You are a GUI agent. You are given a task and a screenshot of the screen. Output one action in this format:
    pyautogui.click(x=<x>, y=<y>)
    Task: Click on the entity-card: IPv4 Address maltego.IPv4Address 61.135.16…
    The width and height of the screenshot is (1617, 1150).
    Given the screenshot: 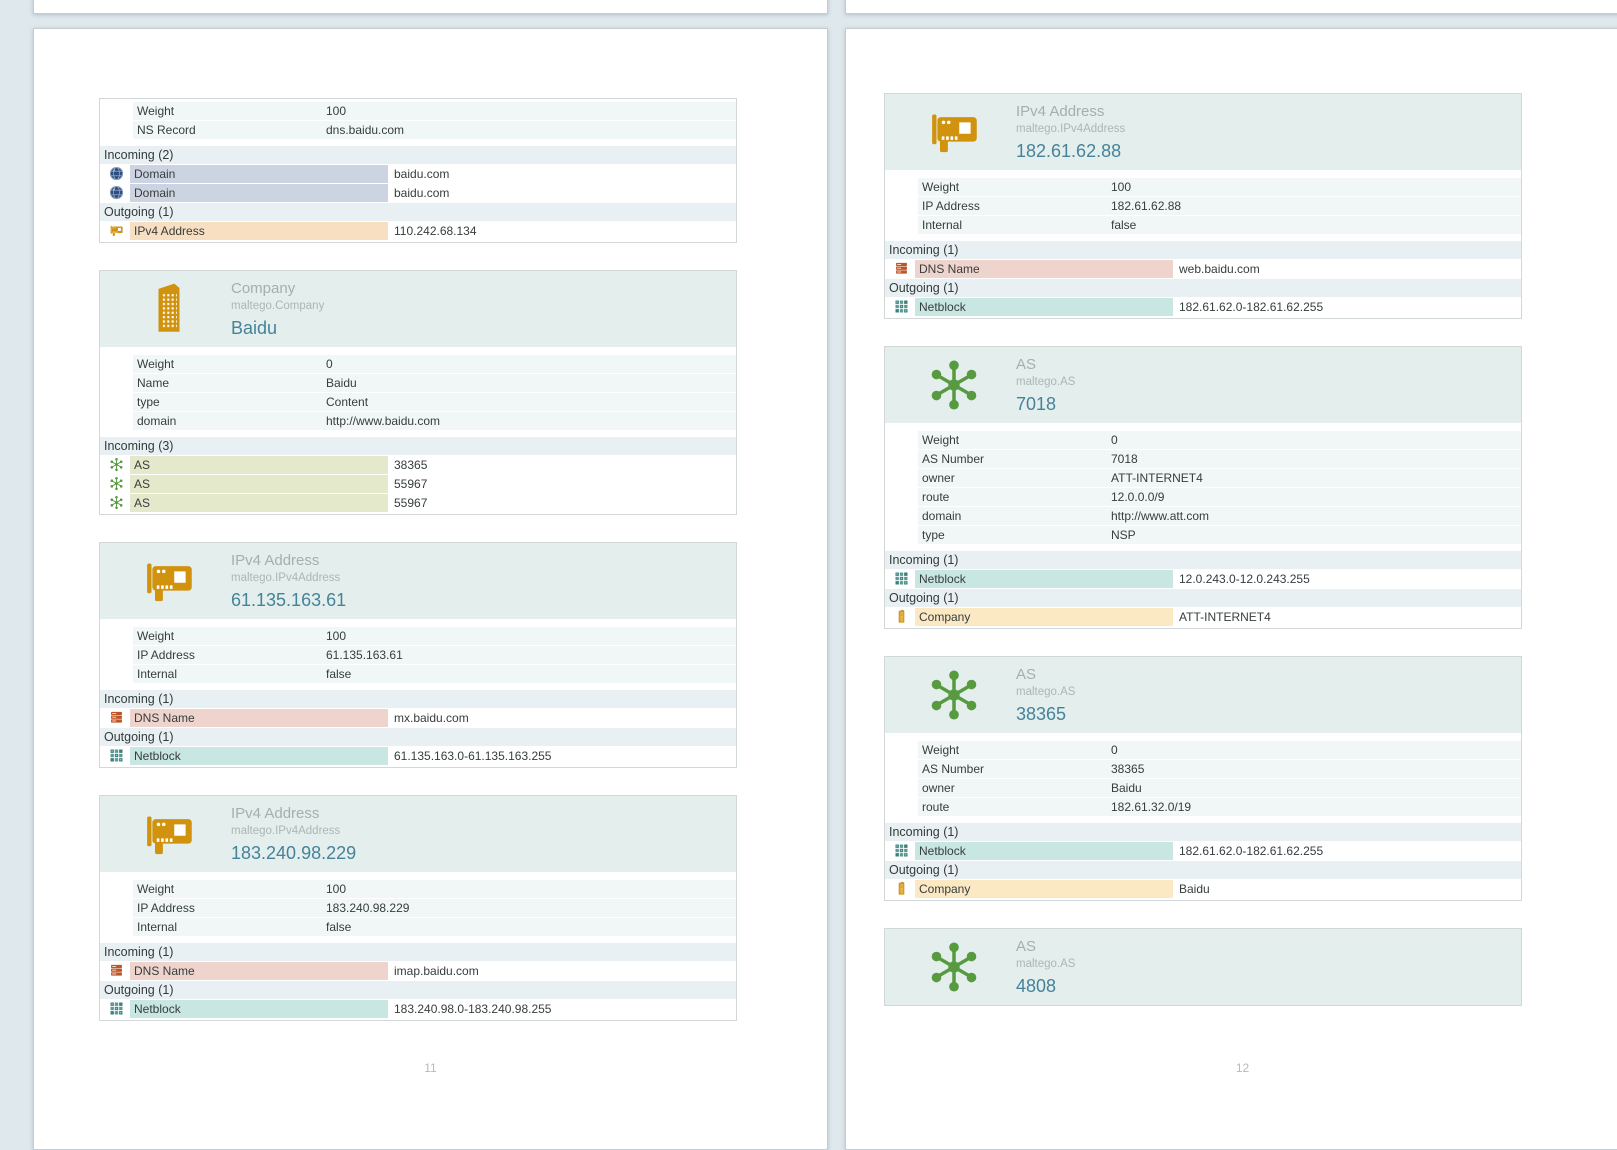 What is the action you would take?
    pyautogui.click(x=418, y=655)
    